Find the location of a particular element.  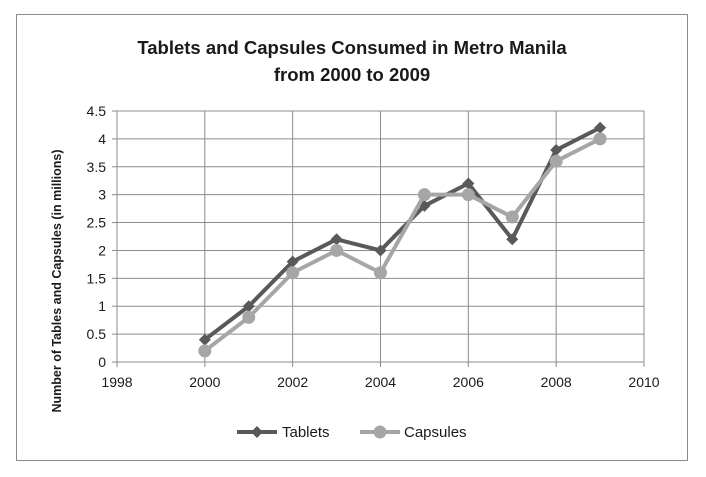

legend-item-tablets: Tablets is located at coordinates (283, 432).